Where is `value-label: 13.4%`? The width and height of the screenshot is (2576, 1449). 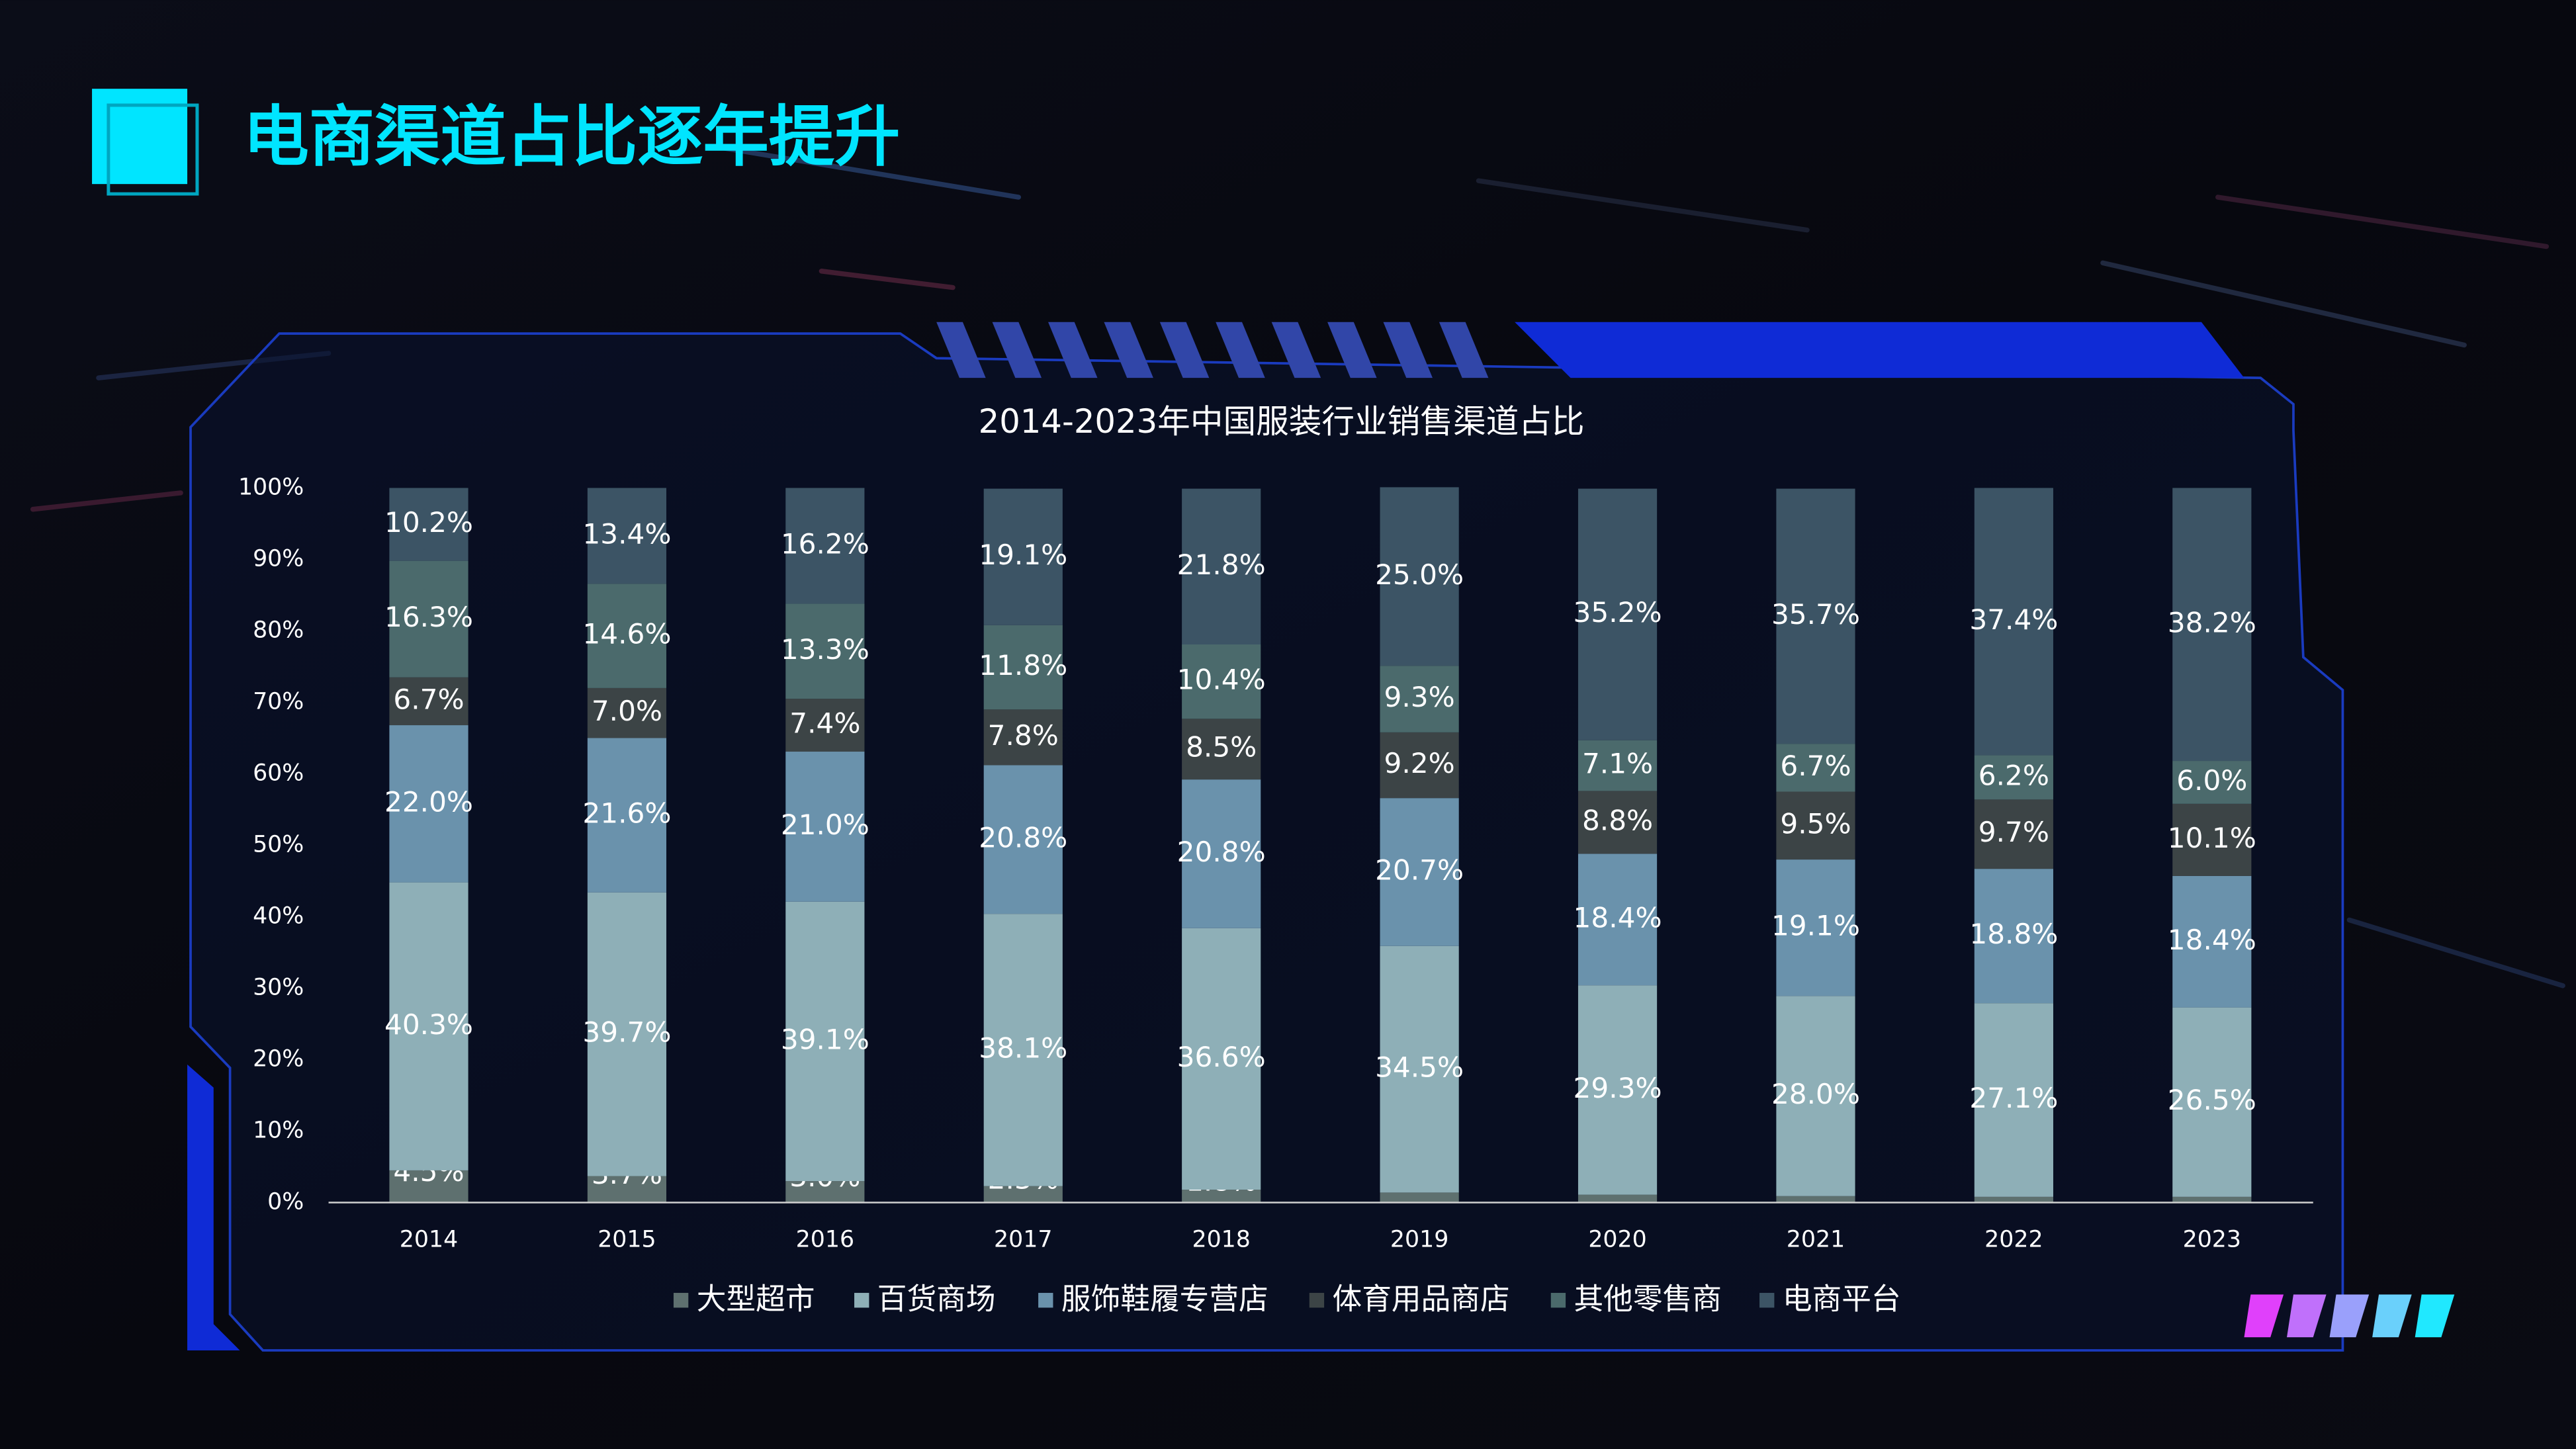
value-label: 13.4% is located at coordinates (626, 533).